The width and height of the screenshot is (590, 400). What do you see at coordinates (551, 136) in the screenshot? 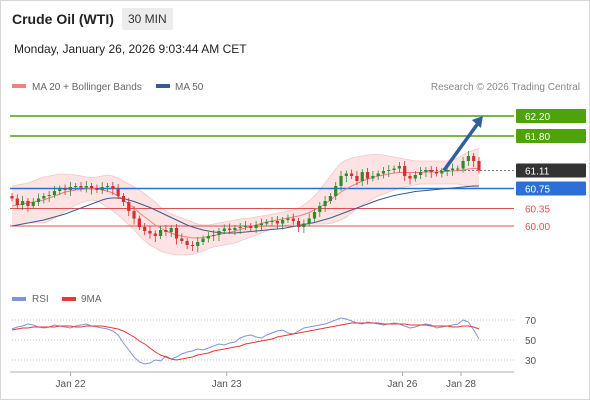
I see `level-badge-61.80` at bounding box center [551, 136].